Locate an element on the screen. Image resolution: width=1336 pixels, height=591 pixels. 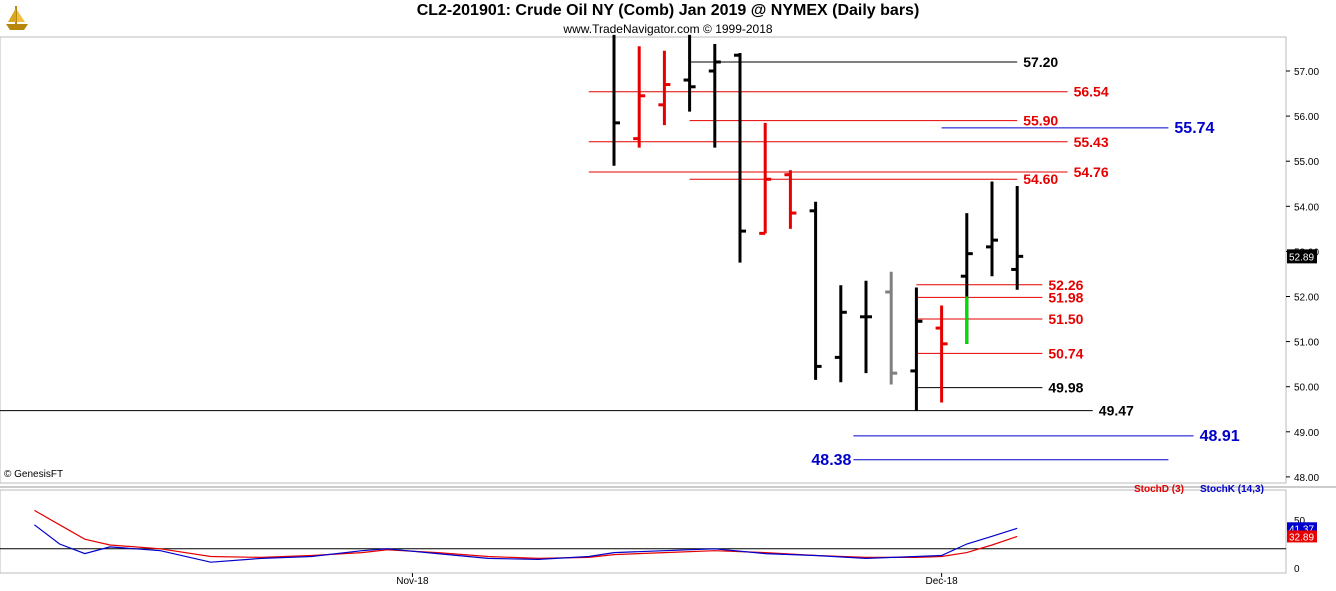
level-label: 54.60 is located at coordinates (1040, 179).